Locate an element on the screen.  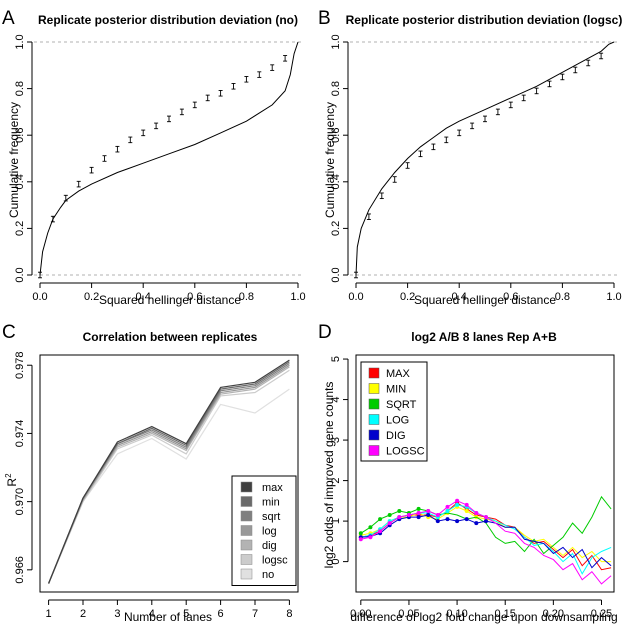
panel-c-legend-label-logsc: logsc is located at coordinates (275, 561).